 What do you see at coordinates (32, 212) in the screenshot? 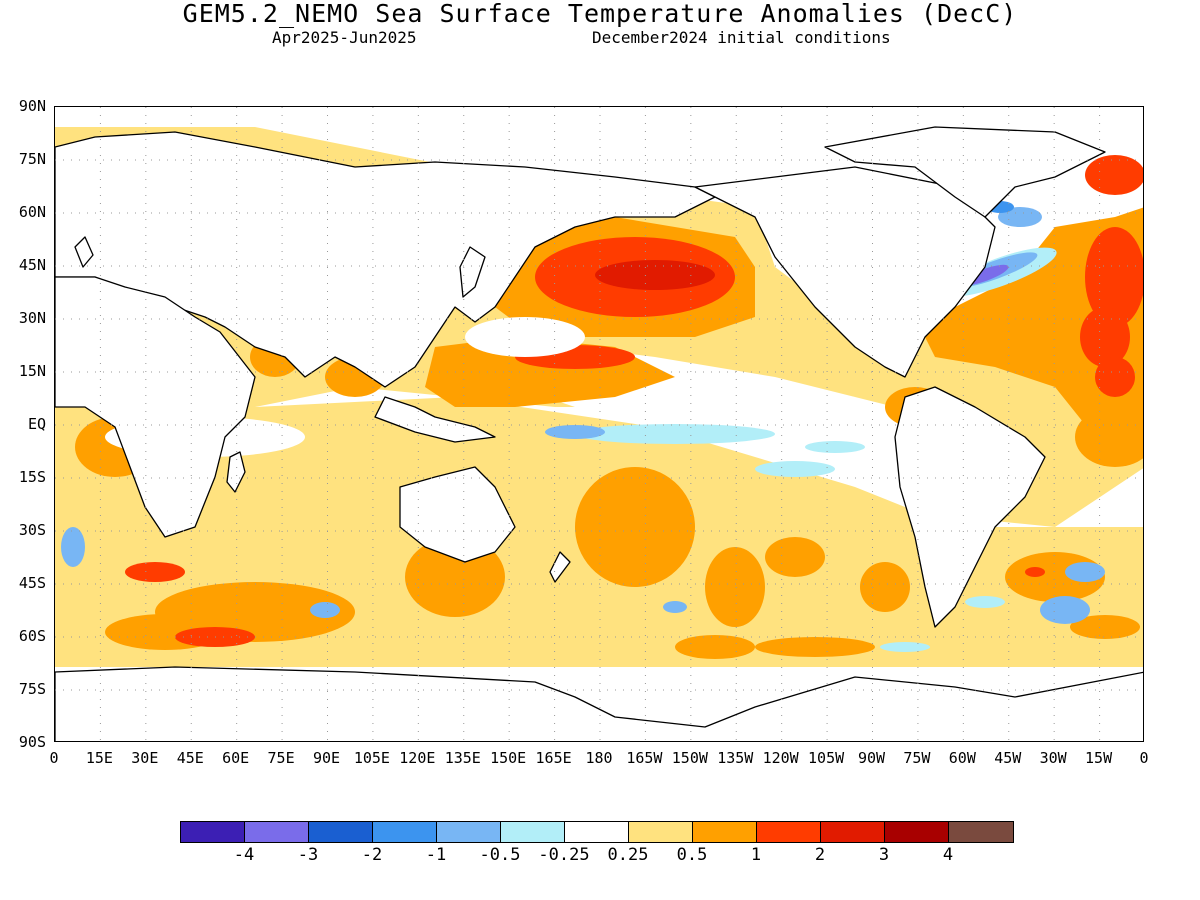
I see `lat-label: 60N` at bounding box center [32, 212].